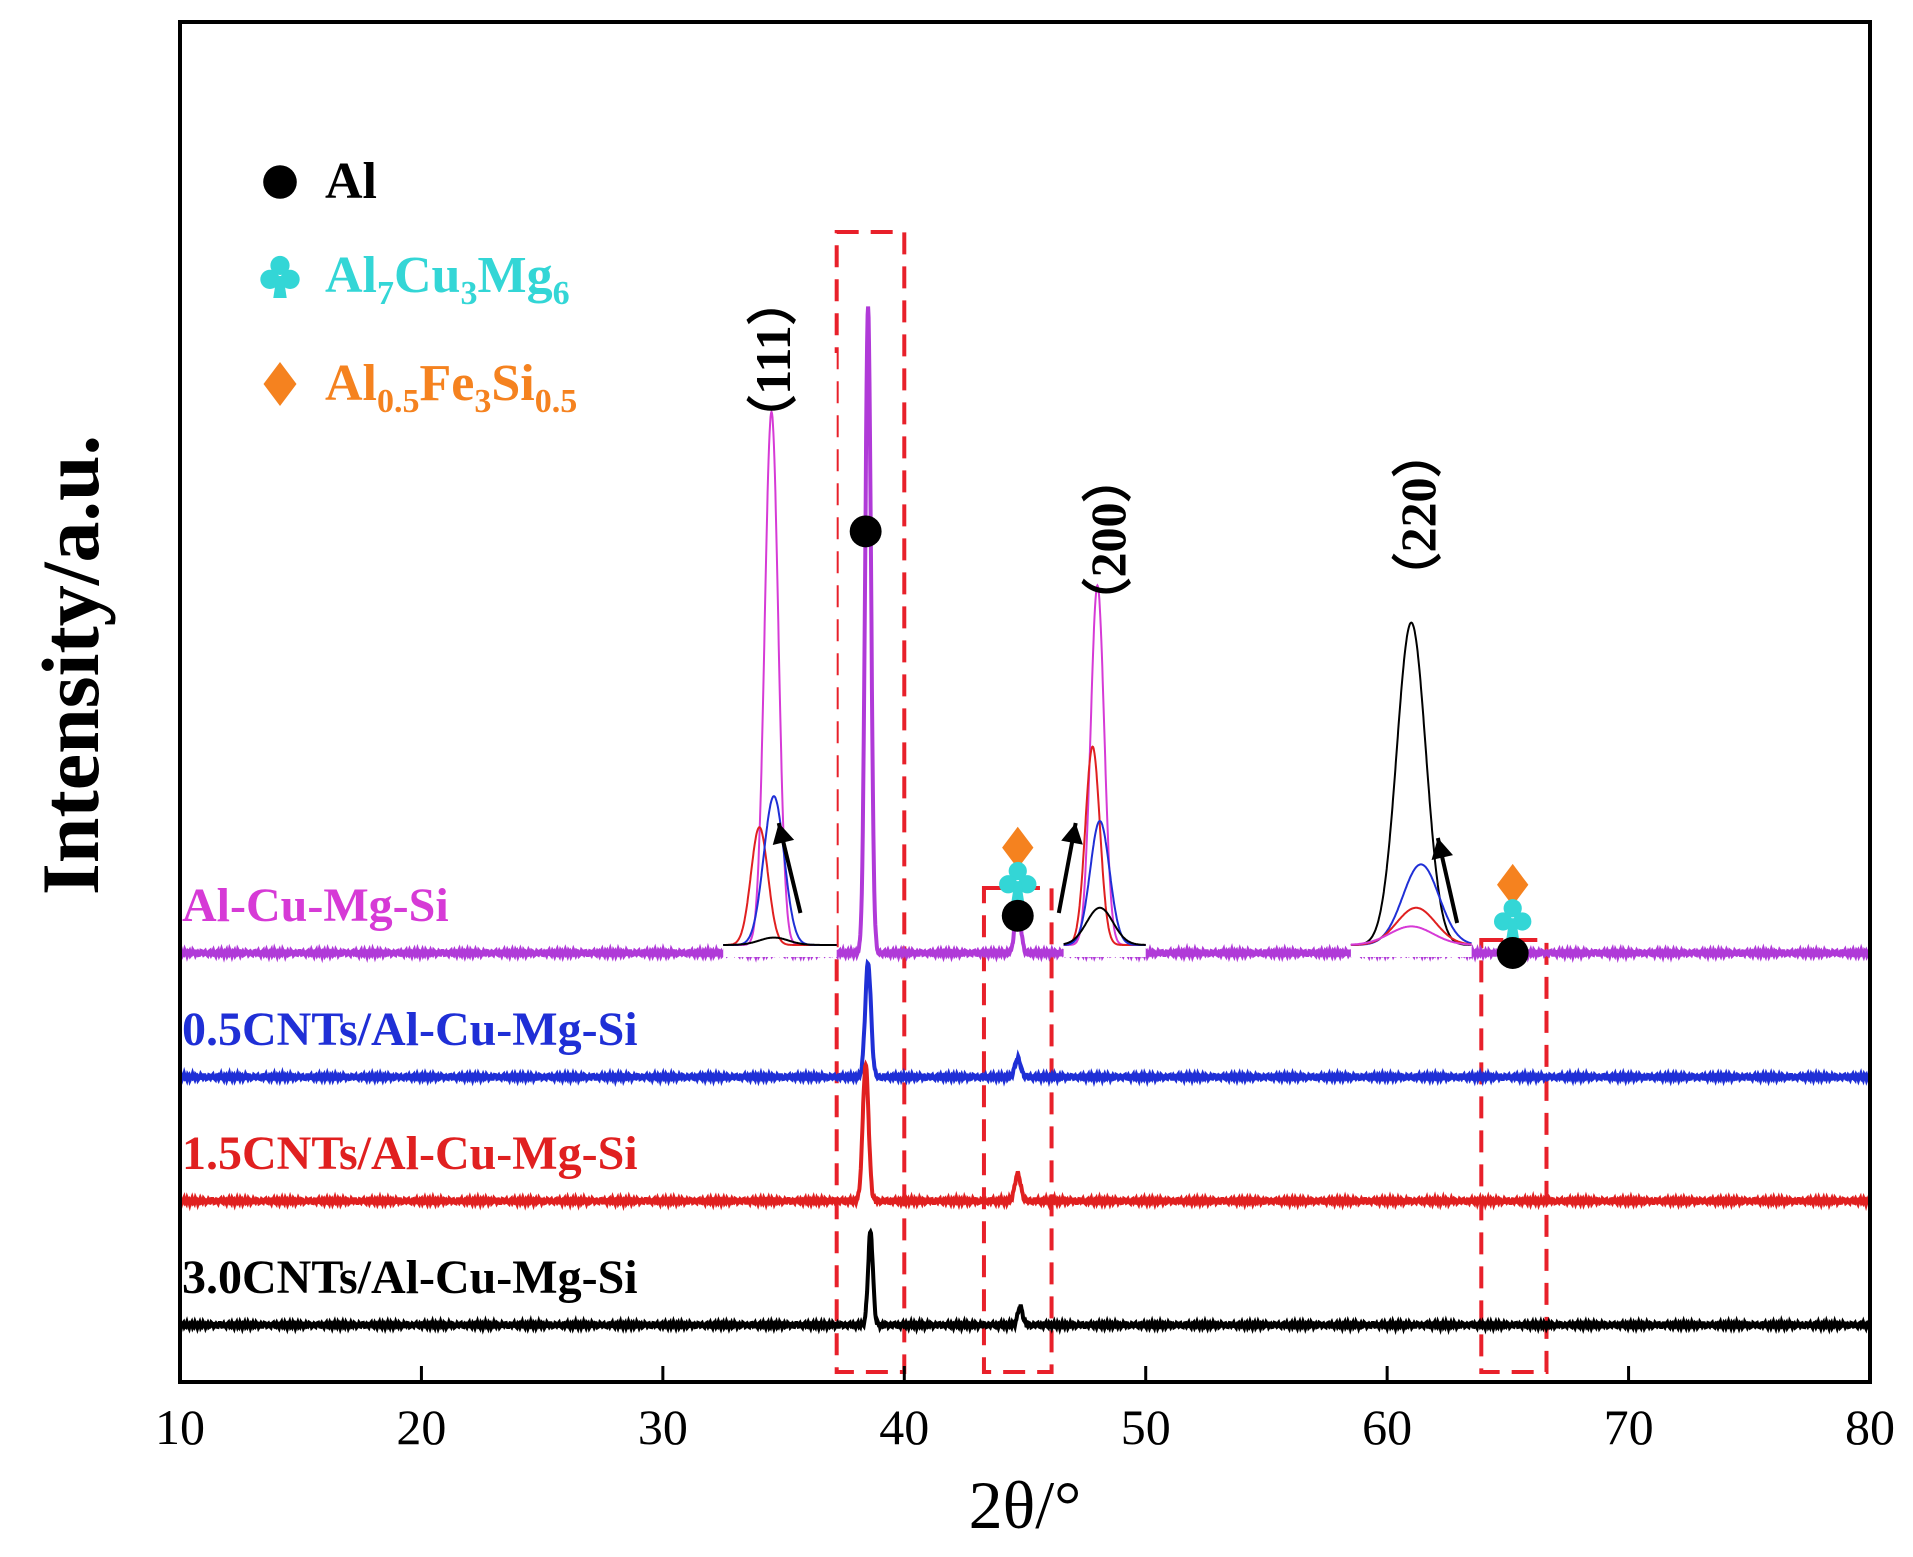 The width and height of the screenshot is (1913, 1557). Describe the element at coordinates (421, 1427) in the screenshot. I see `x-tick-label: 20` at that location.